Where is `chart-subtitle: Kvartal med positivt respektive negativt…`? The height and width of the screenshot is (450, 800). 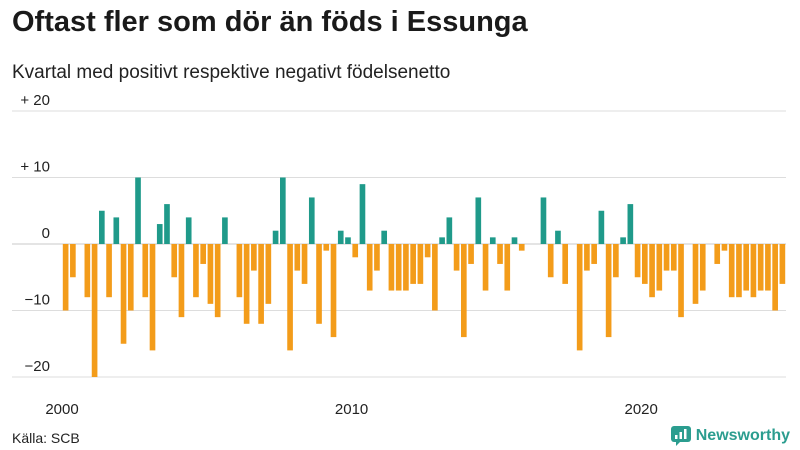
chart-subtitle: Kvartal med positivt respektive negativt… is located at coordinates (231, 72).